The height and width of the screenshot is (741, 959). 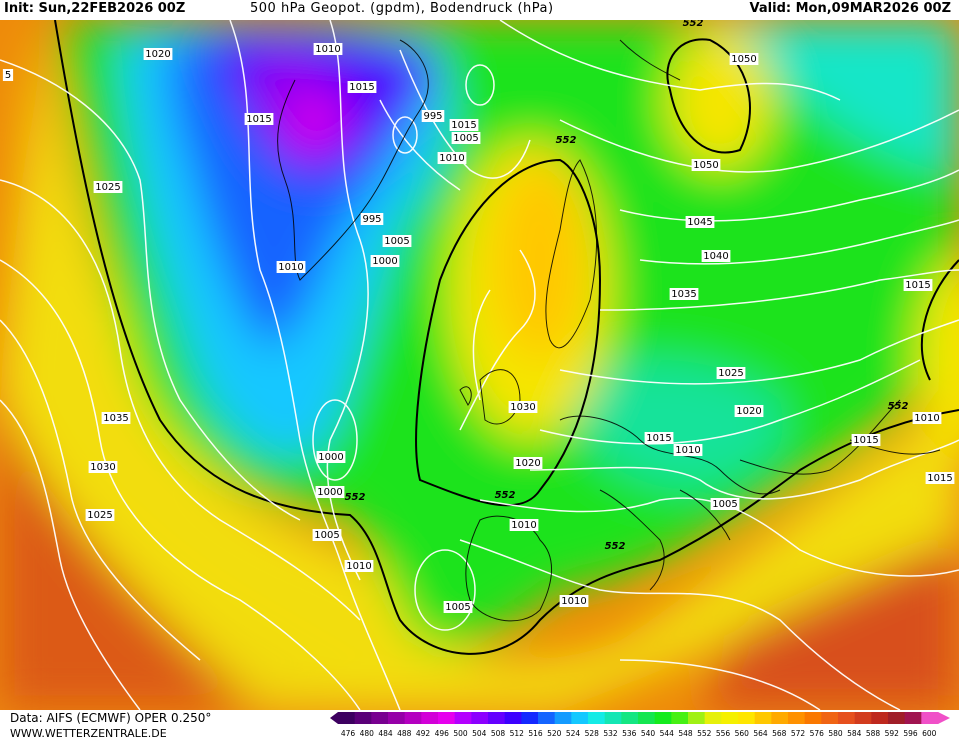 I want to click on svg-text: 5, so click(x=8, y=75).